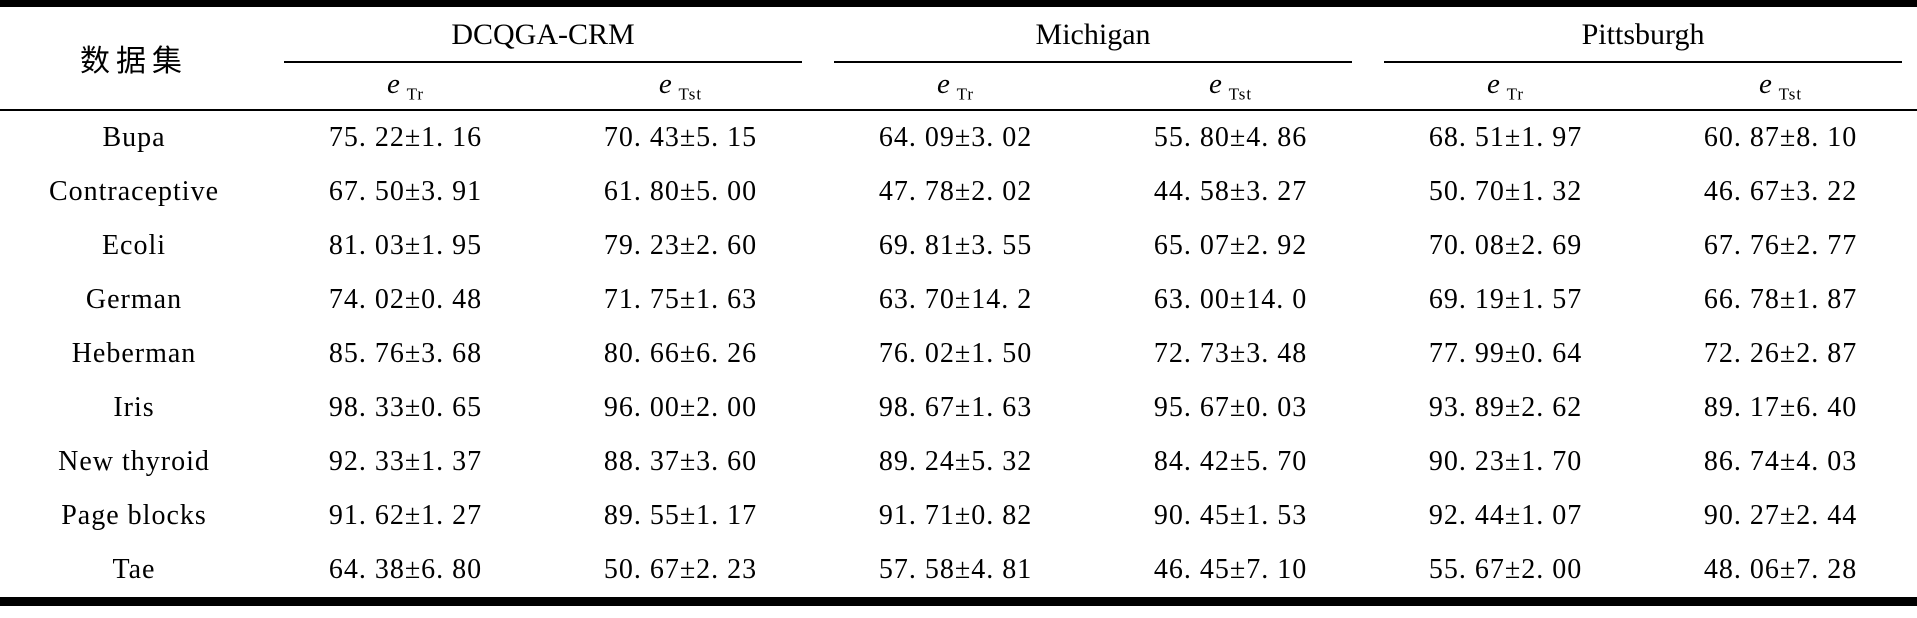 This screenshot has height=618, width=1917. What do you see at coordinates (1505, 299) in the screenshot?
I see `metric-cell: 69. 19±1. 57` at bounding box center [1505, 299].